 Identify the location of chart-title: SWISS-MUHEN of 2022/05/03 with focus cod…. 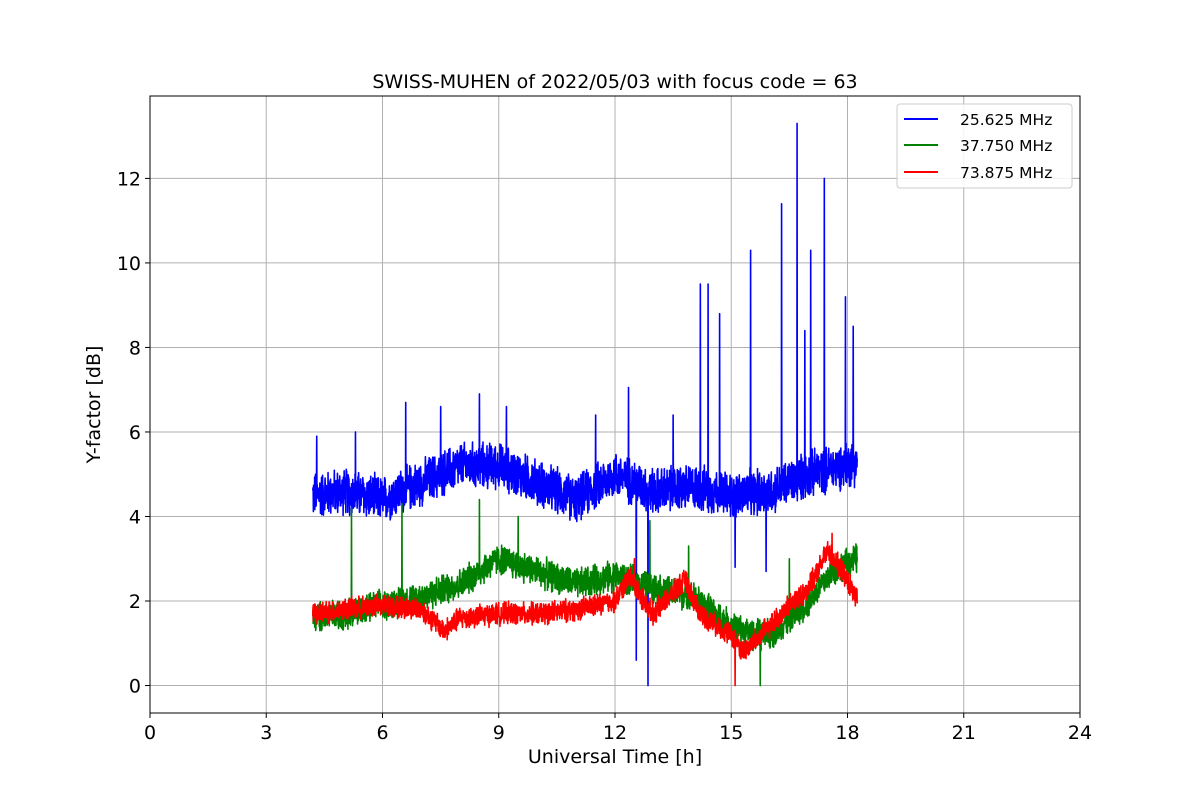
(614, 82).